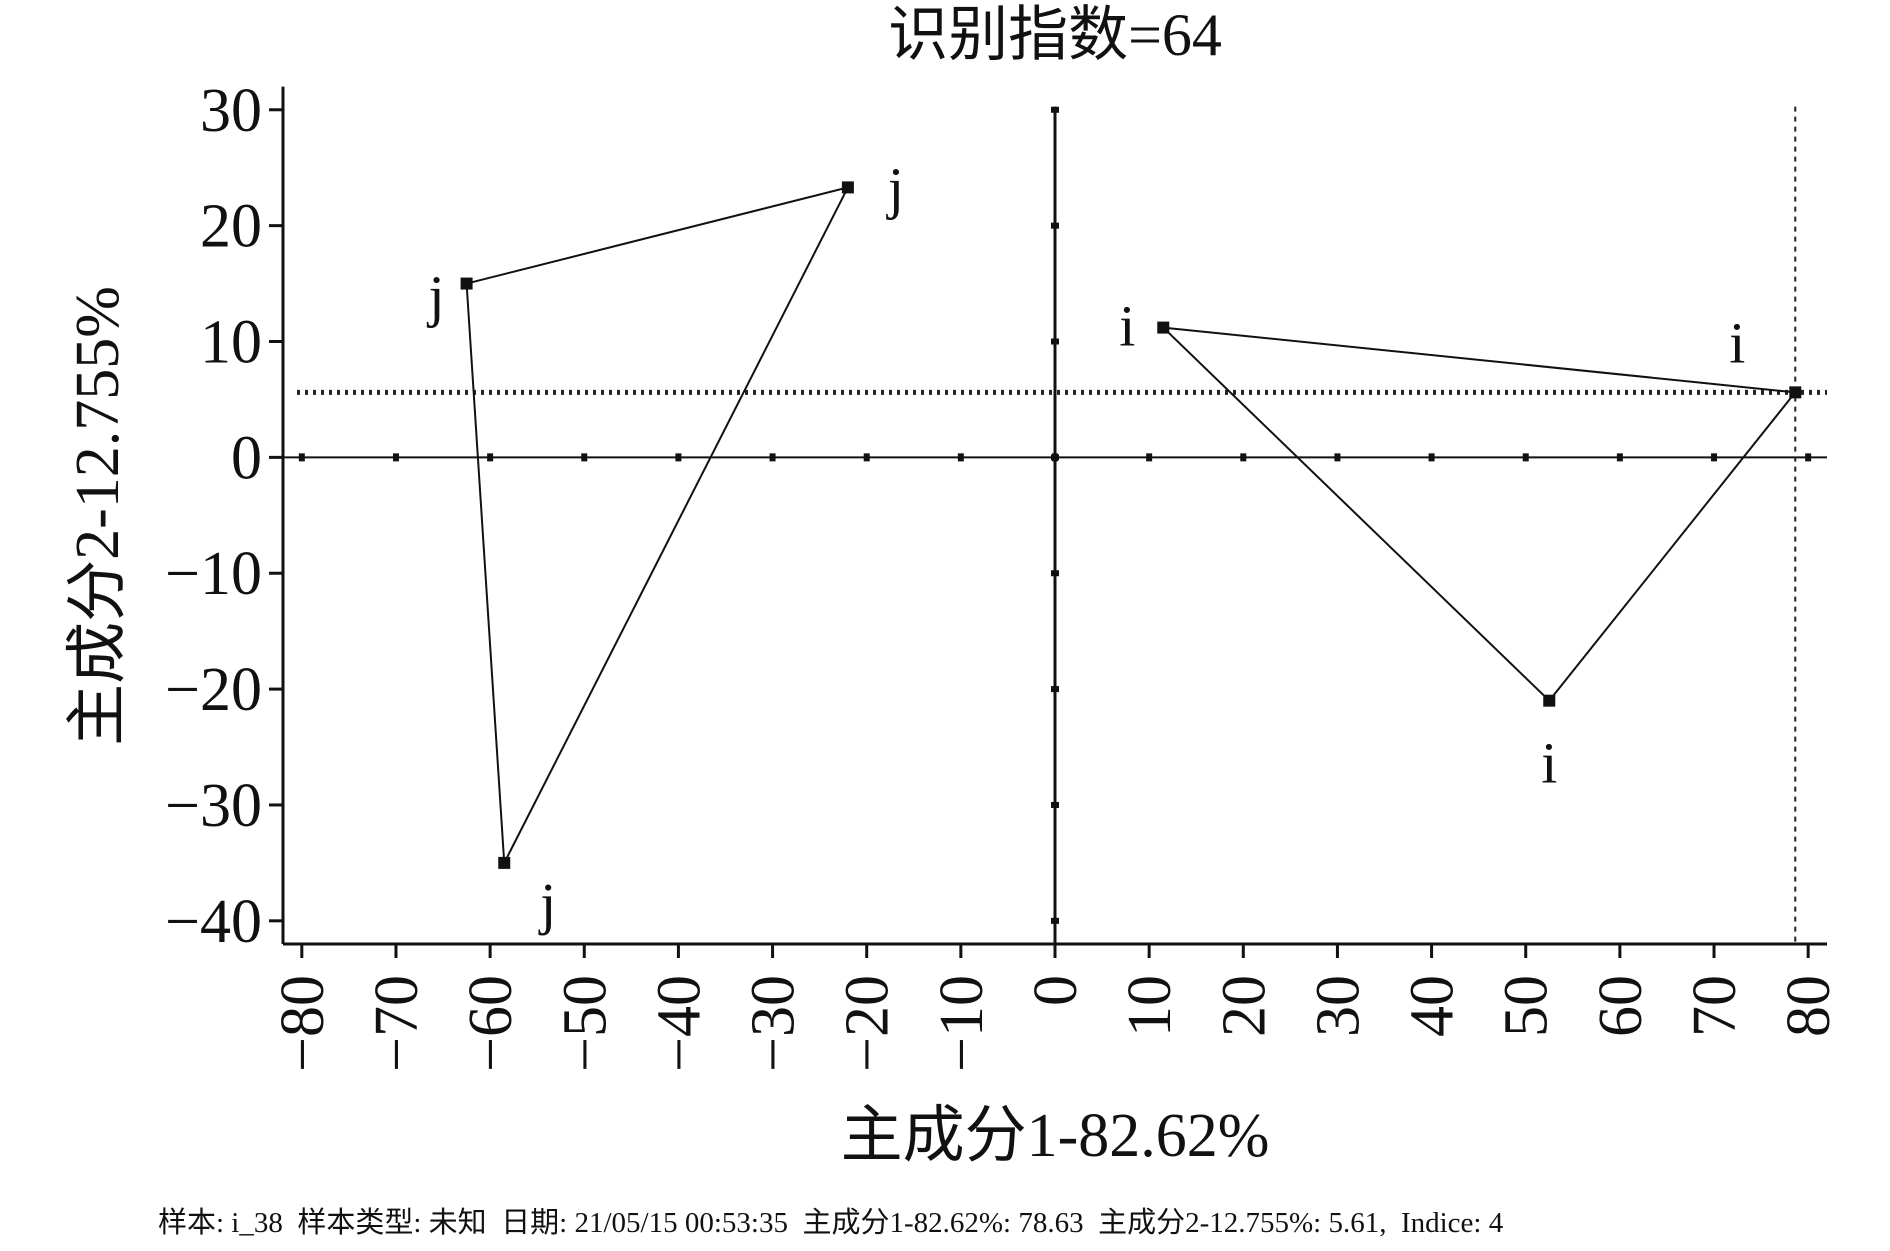  Describe the element at coordinates (213, 806) in the screenshot. I see `y-tick-label: −30` at that location.